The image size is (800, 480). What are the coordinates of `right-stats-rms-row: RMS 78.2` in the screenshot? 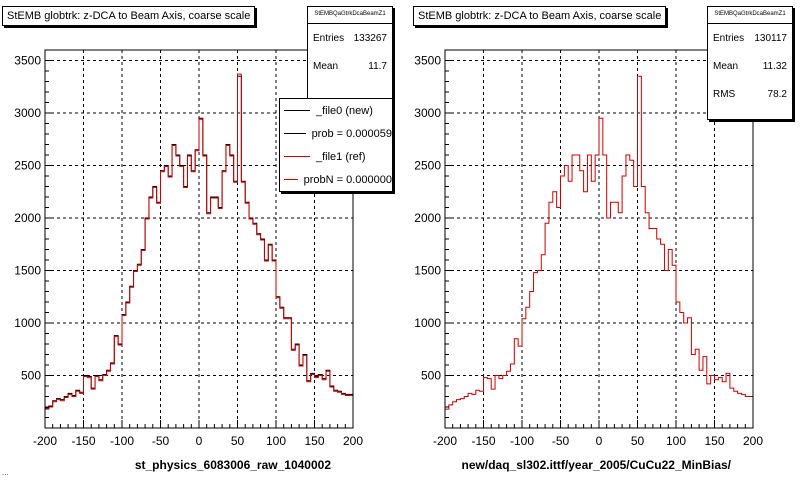 It's located at (750, 94).